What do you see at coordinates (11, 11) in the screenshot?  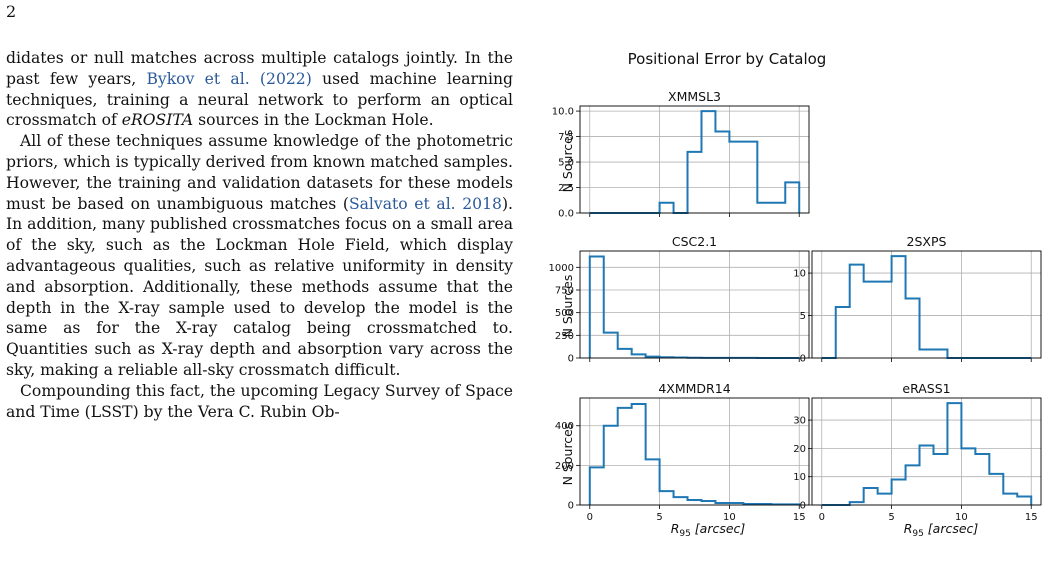 I see `page-number: 2` at bounding box center [11, 11].